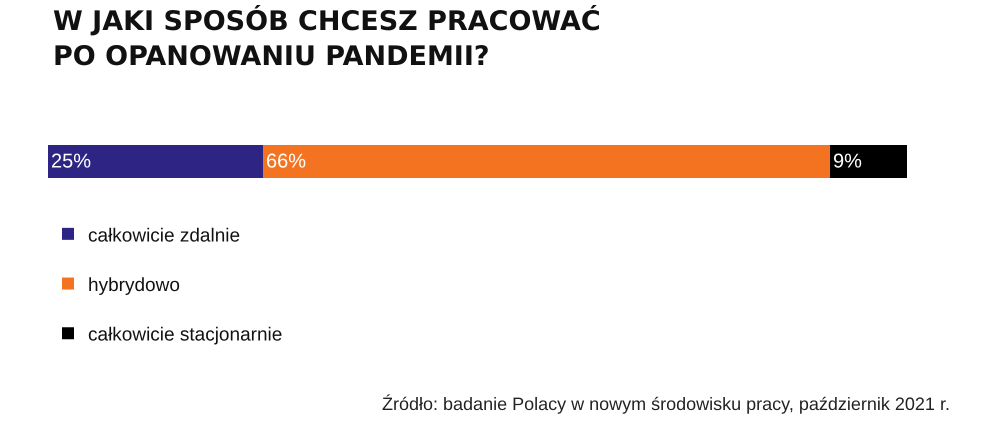  I want to click on chart-title: W JAKI SPOSÓB CHCESZ PRACOWAĆ PO OPANOWANIU PANDEMII?, so click(327, 38).